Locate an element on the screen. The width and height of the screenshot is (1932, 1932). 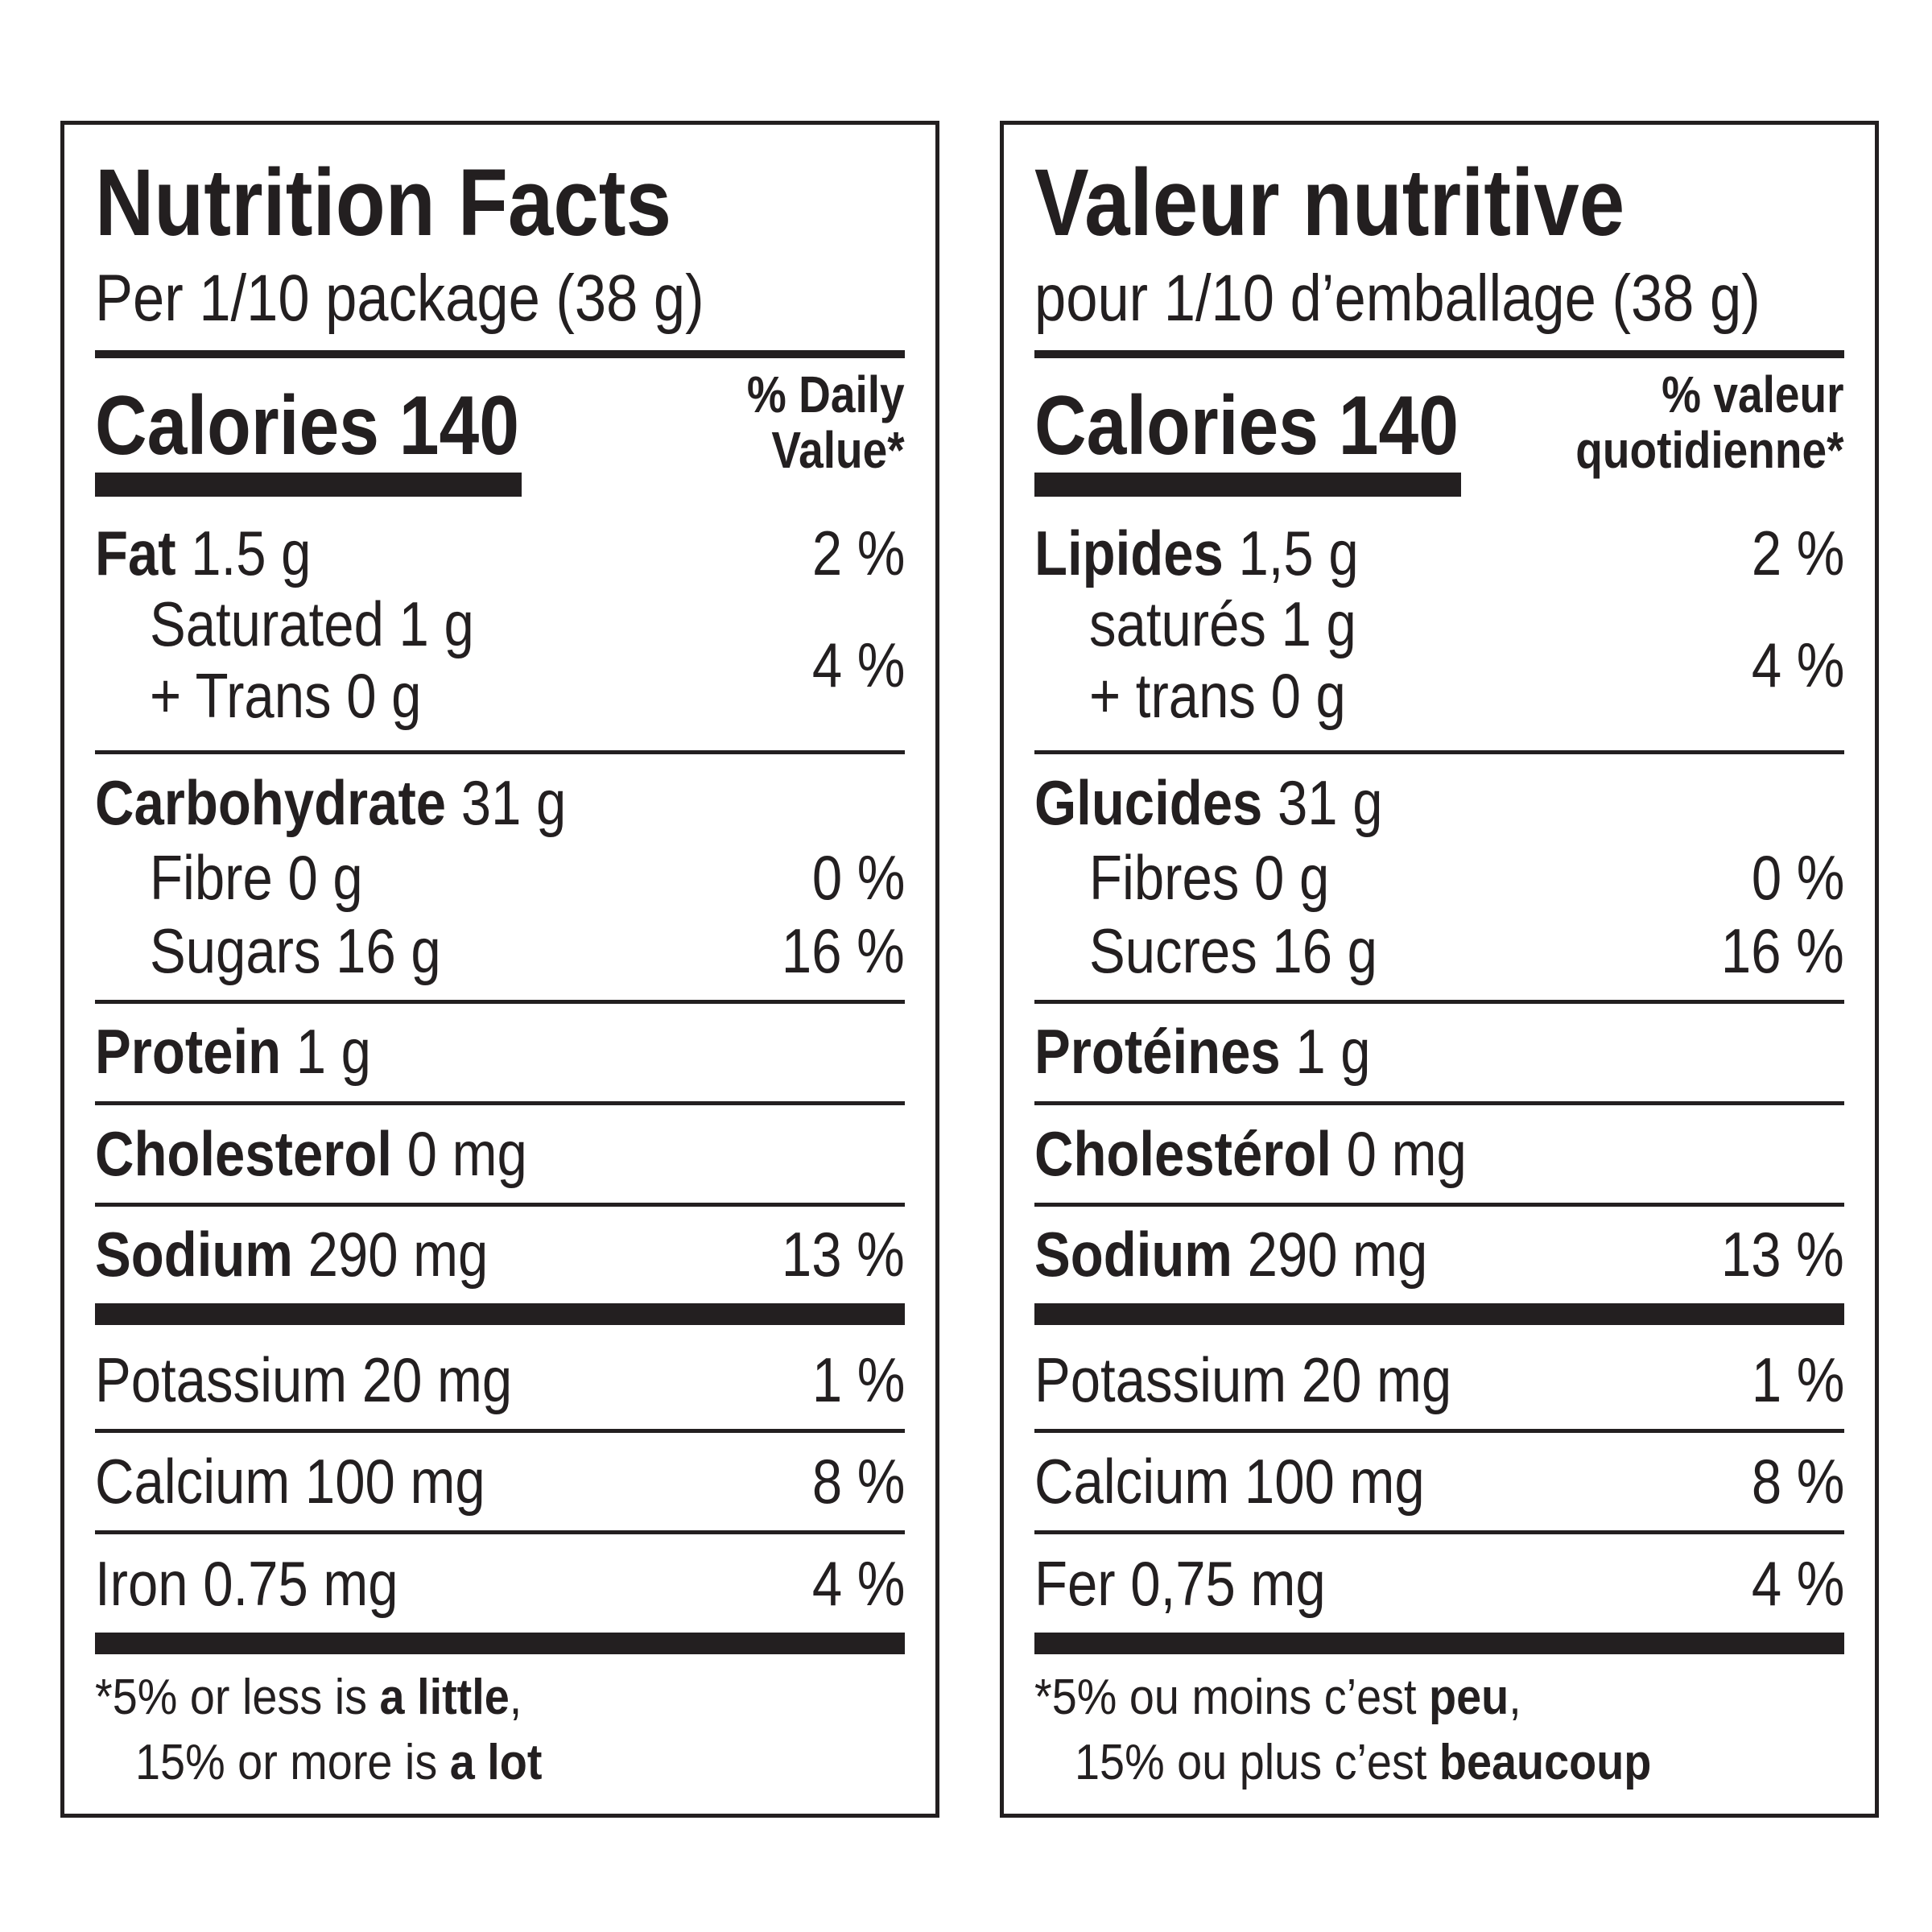
carb-row: Carbohydrate 31 g is located at coordinates (330, 802).